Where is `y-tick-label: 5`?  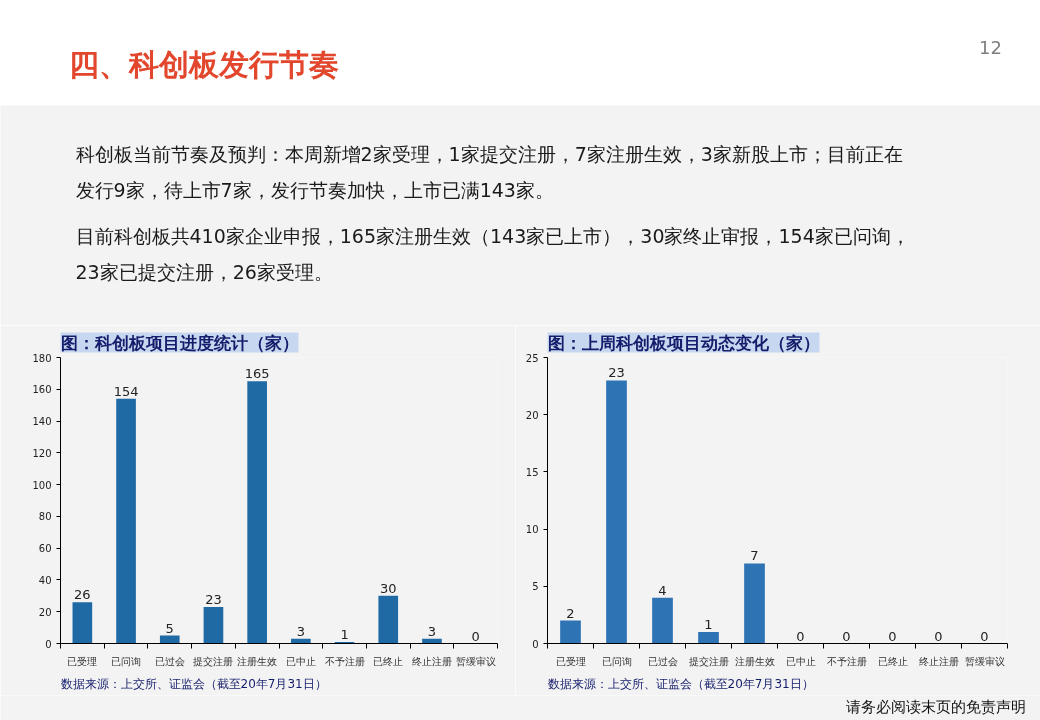
y-tick-label: 5 is located at coordinates (535, 587).